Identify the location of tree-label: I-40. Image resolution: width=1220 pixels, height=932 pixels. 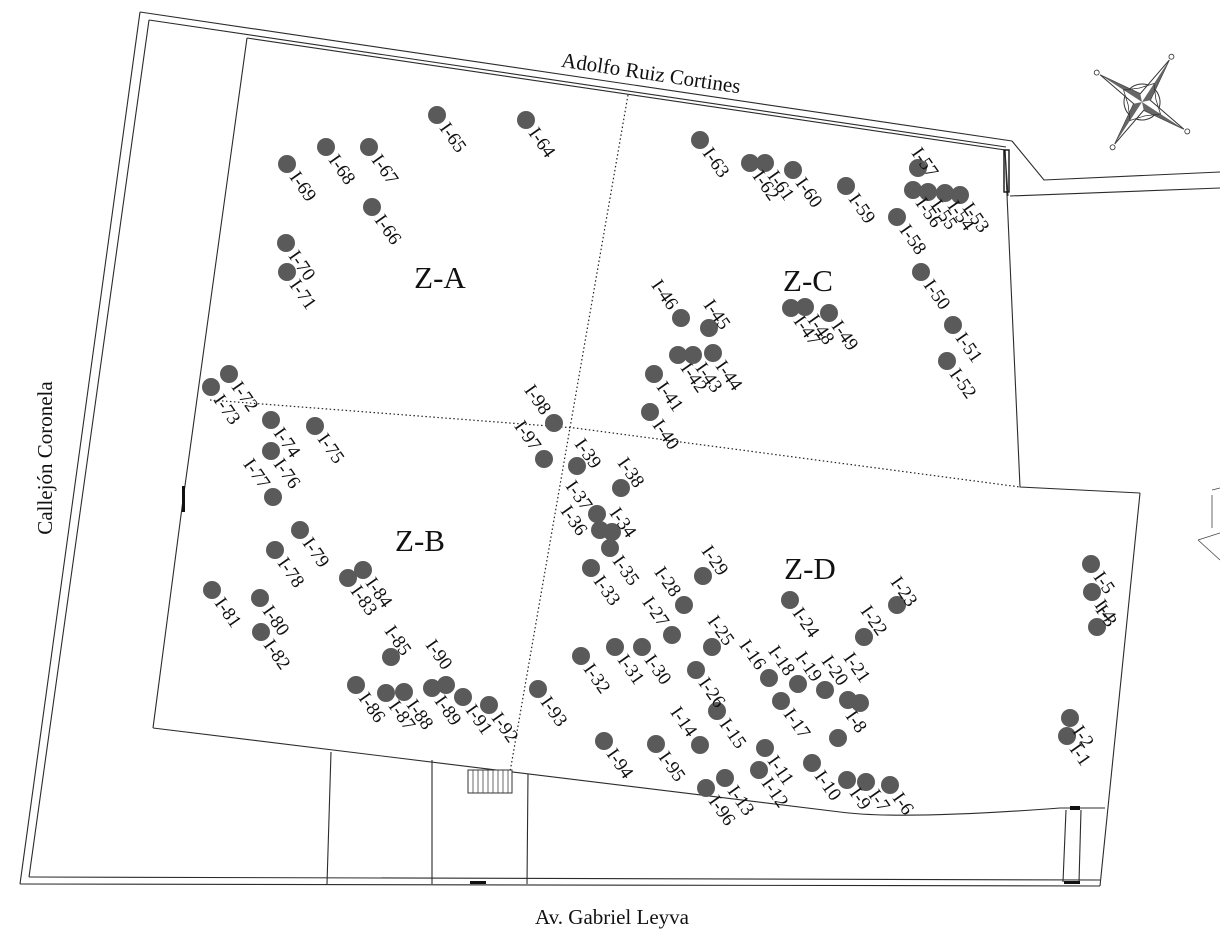
(665, 435).